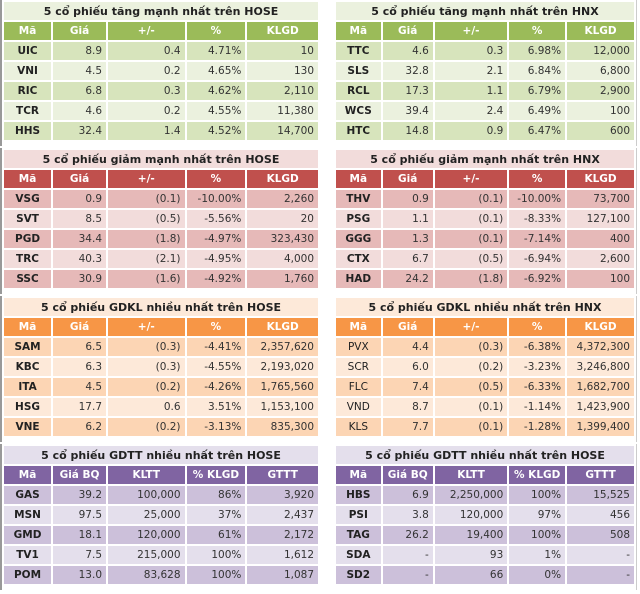 The image size is (640, 594). Describe the element at coordinates (485, 219) in the screenshot. I see `table-row: PSG 1.1 (0.1) -8.33% 127,100` at that location.